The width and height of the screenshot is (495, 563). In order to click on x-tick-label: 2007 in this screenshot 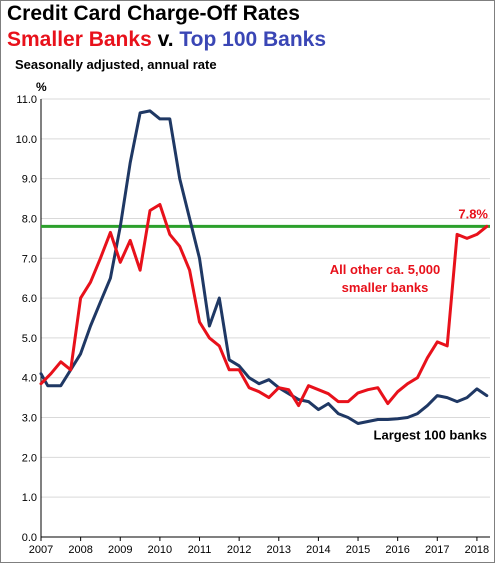, I will do `click(41, 550)`.